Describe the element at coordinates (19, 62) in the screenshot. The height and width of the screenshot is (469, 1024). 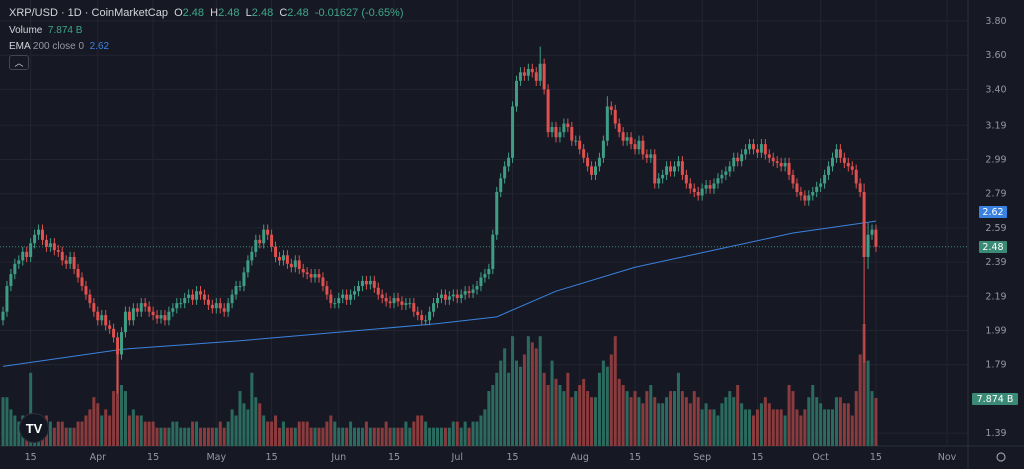
I see `collapse-legend-button: ︿` at that location.